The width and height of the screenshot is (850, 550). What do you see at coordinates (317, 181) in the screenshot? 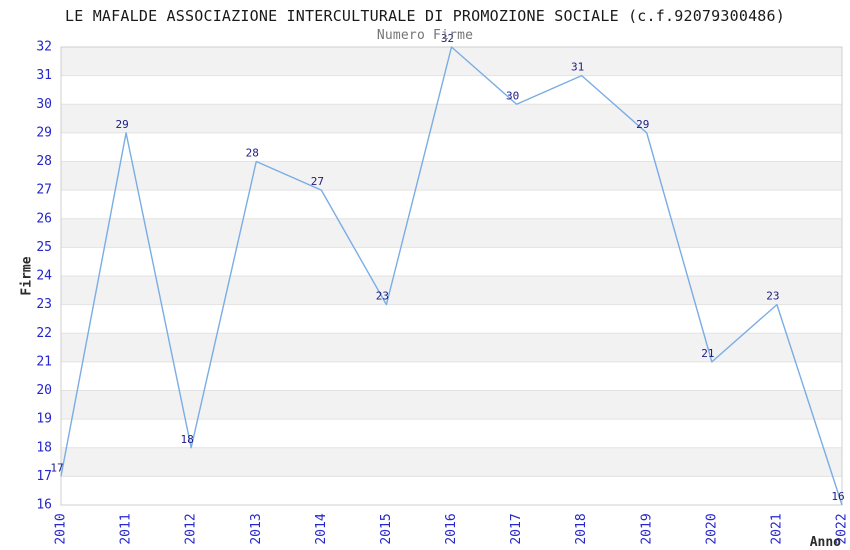
I see `data-point-label: 27` at bounding box center [317, 181].